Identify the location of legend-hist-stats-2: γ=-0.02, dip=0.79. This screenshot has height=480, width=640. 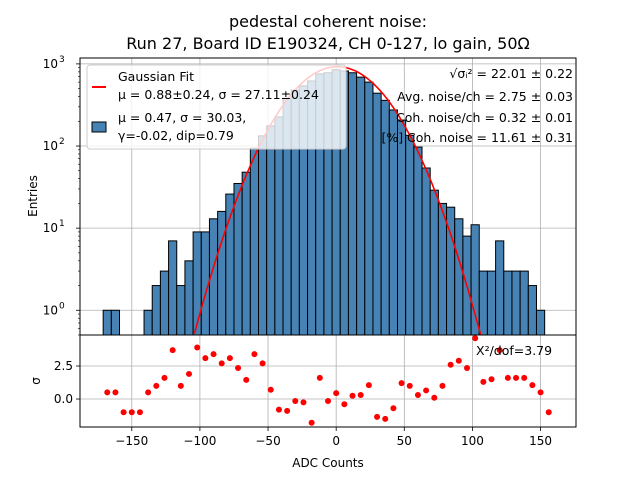
(176, 135).